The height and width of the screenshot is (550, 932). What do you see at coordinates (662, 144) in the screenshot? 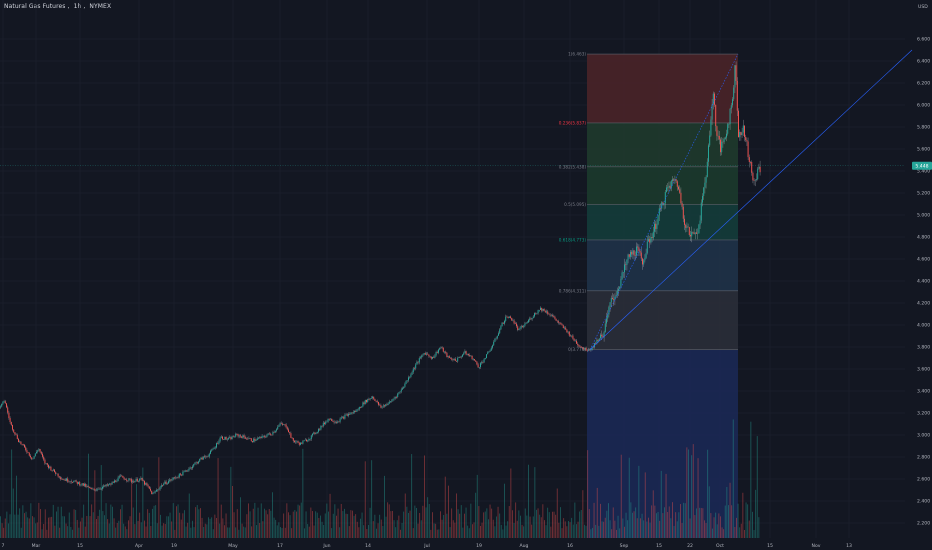
I see `fib-zone` at bounding box center [662, 144].